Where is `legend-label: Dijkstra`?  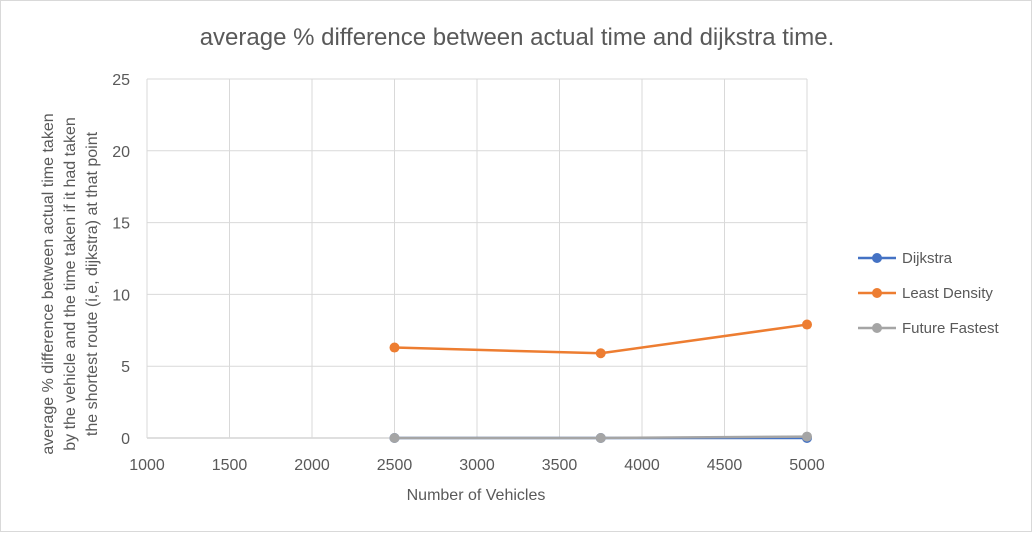
legend-label: Dijkstra is located at coordinates (927, 258).